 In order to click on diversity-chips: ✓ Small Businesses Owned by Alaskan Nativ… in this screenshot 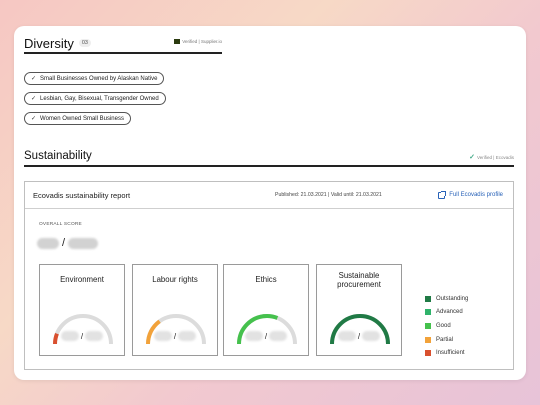, I will do `click(95, 97)`.